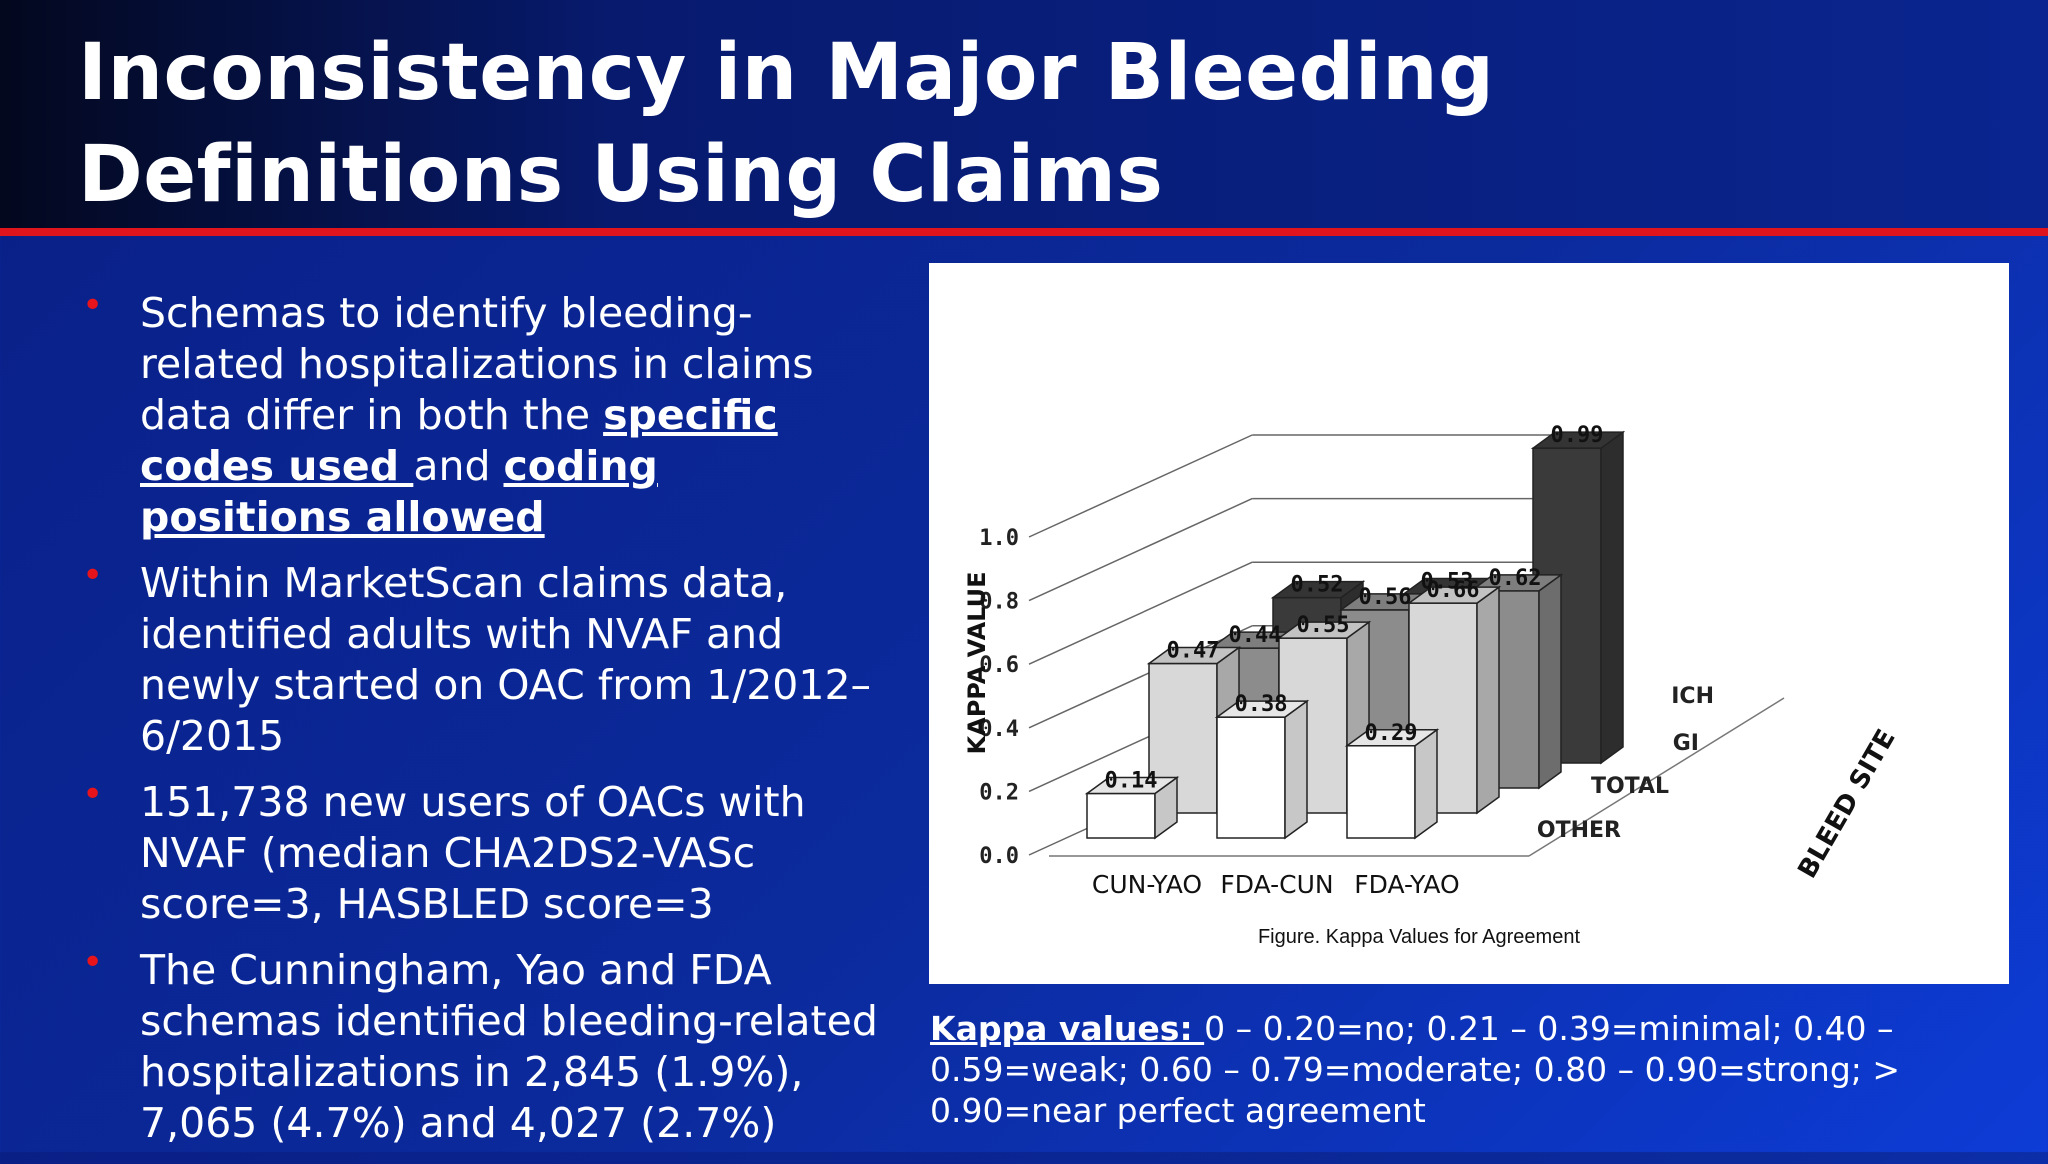  What do you see at coordinates (459, 440) in the screenshot?
I see `bullet-emphasis: specific codes used` at bounding box center [459, 440].